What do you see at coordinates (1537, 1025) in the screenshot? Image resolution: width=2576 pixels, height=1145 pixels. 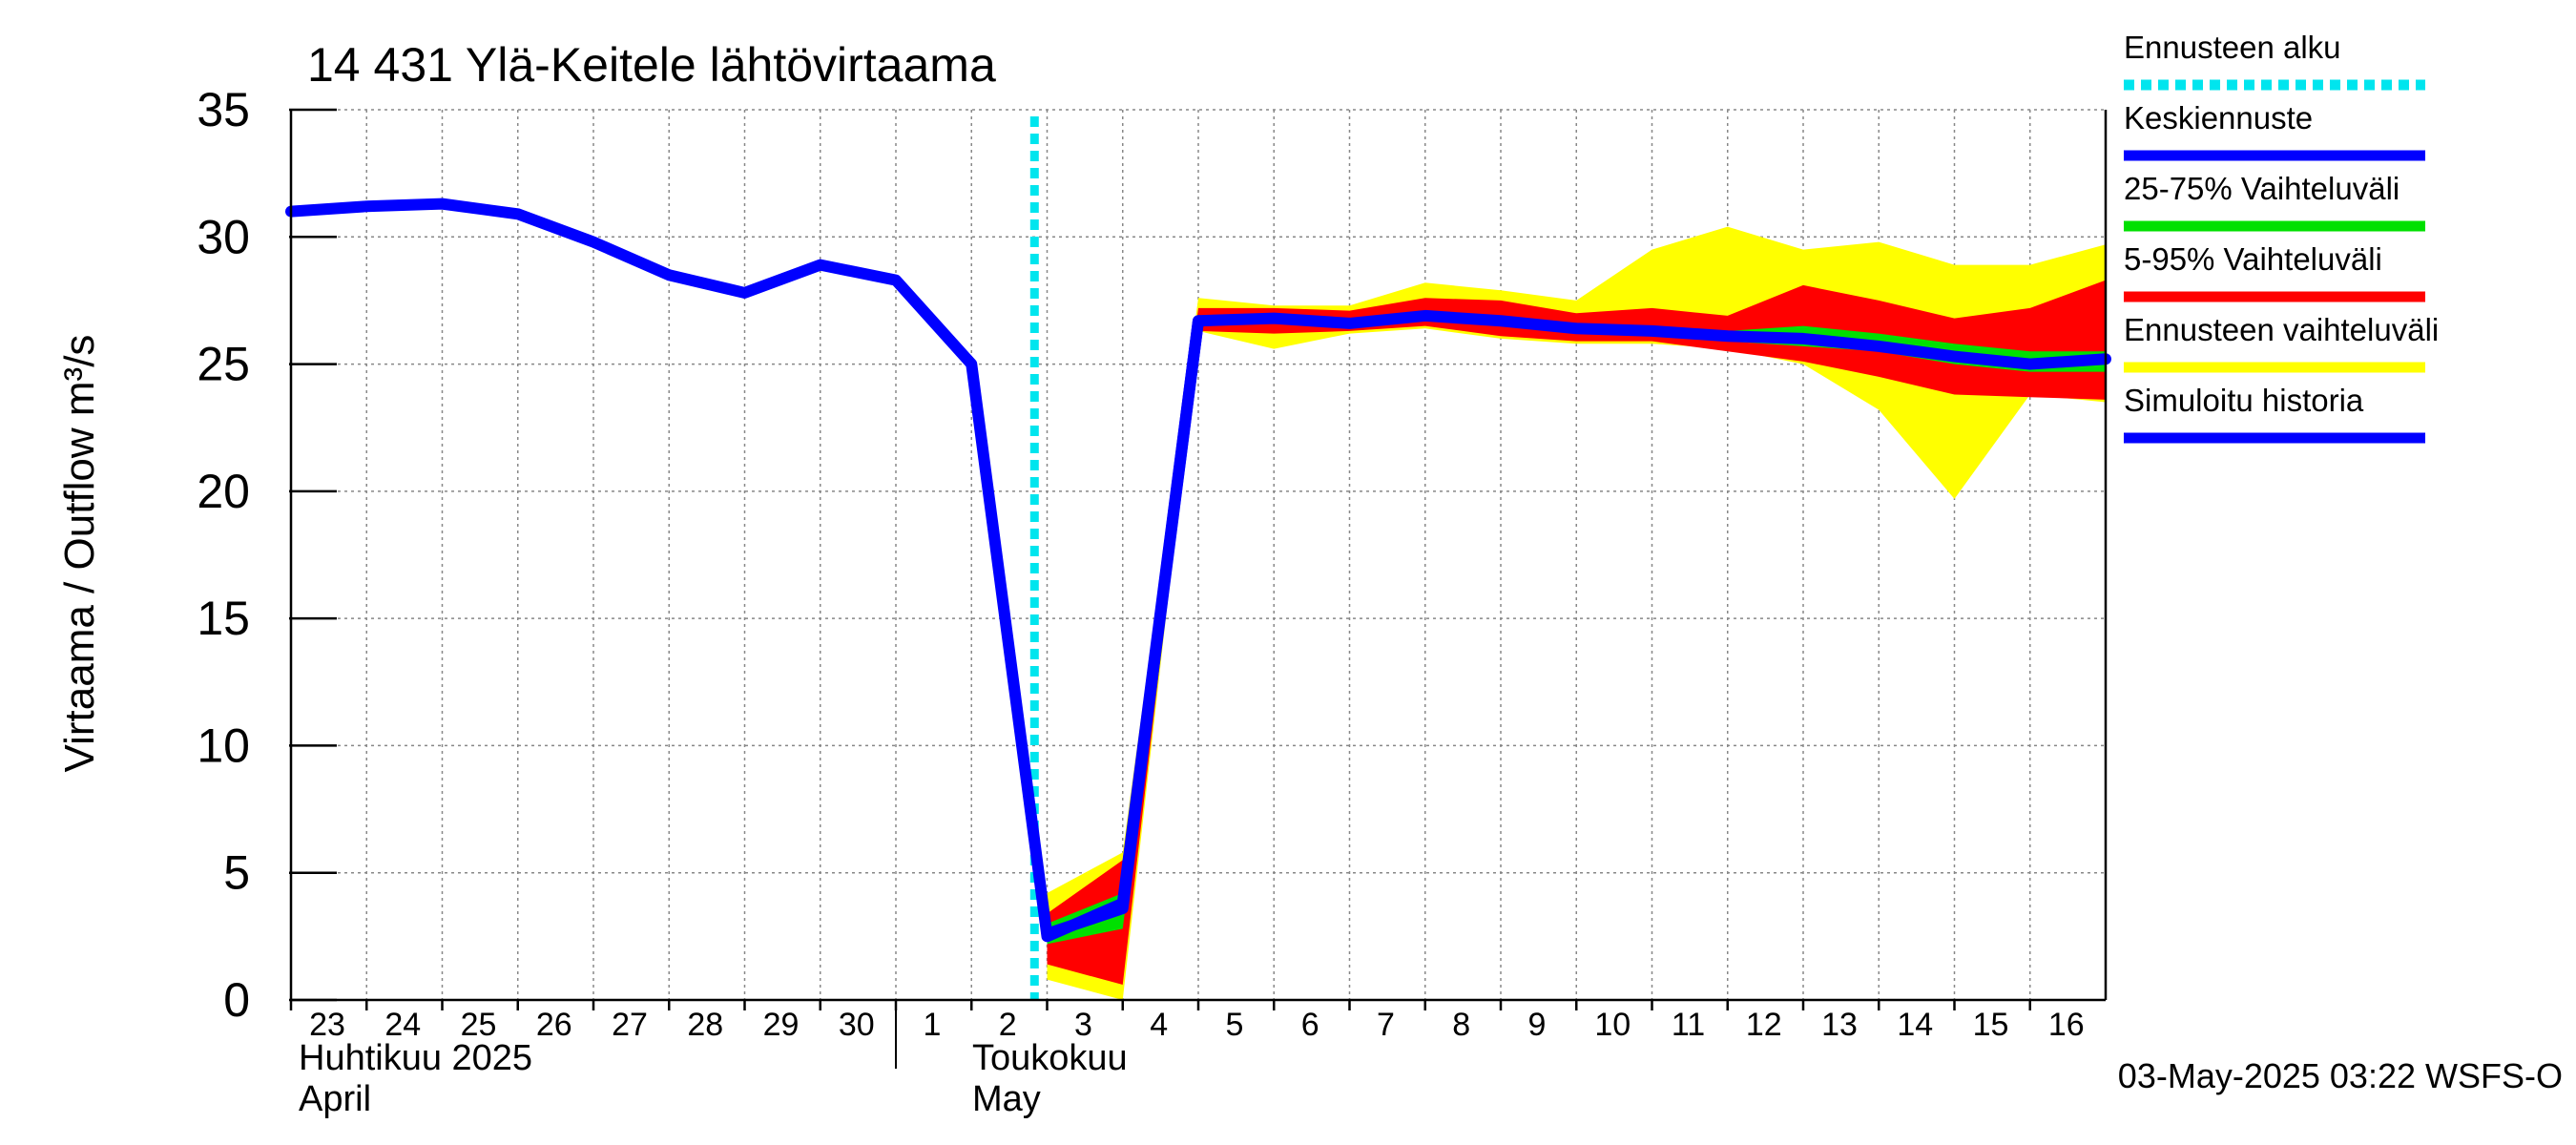 I see `x-tick-label: 9` at bounding box center [1537, 1025].